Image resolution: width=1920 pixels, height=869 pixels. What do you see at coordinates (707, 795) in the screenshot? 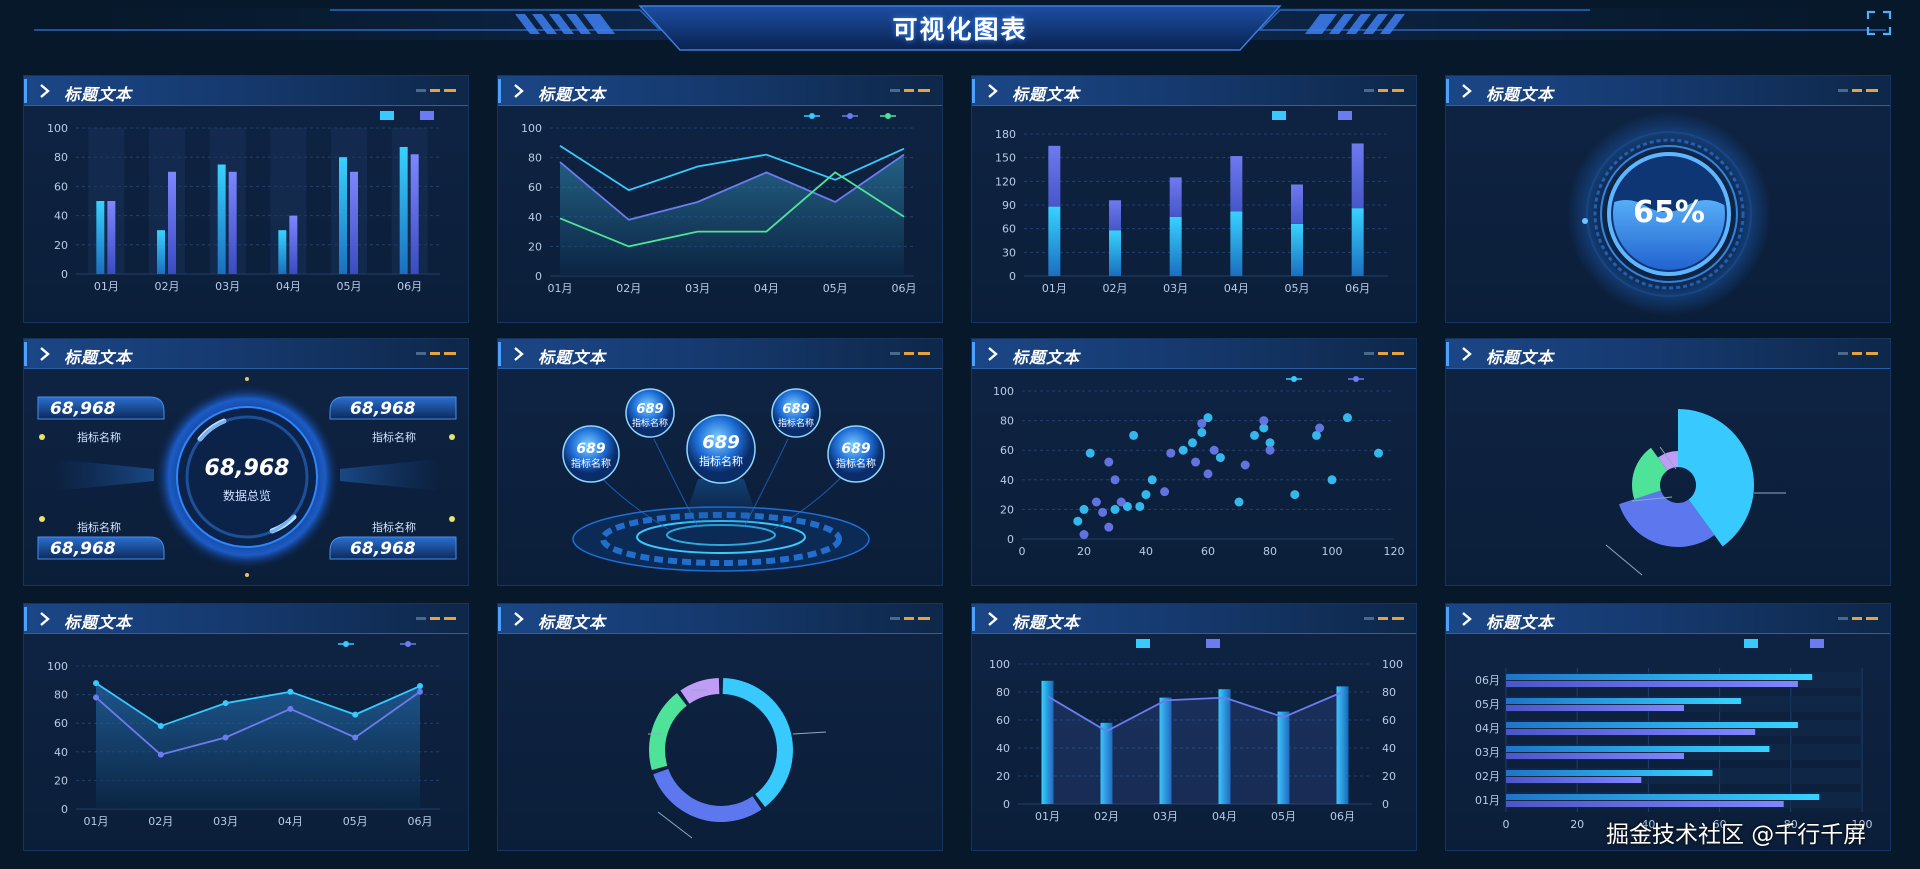
I see `donut-segment` at bounding box center [707, 795].